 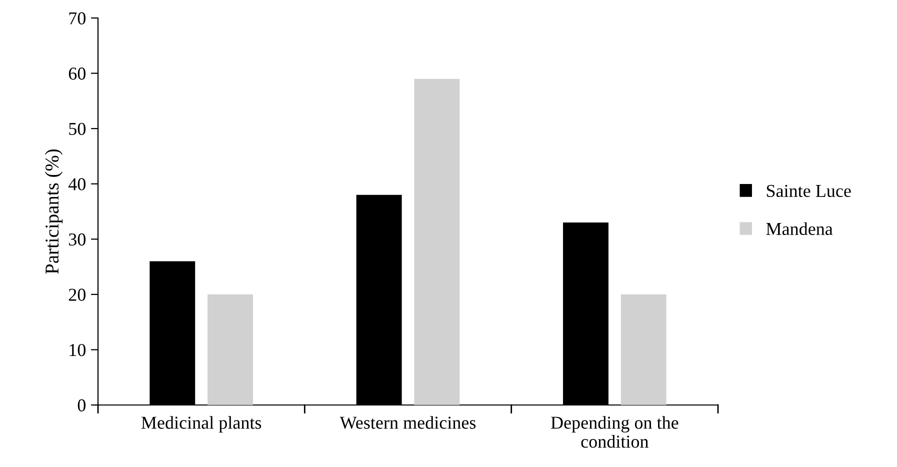 I want to click on x-tick-label: Medicinal plants, so click(x=201, y=424).